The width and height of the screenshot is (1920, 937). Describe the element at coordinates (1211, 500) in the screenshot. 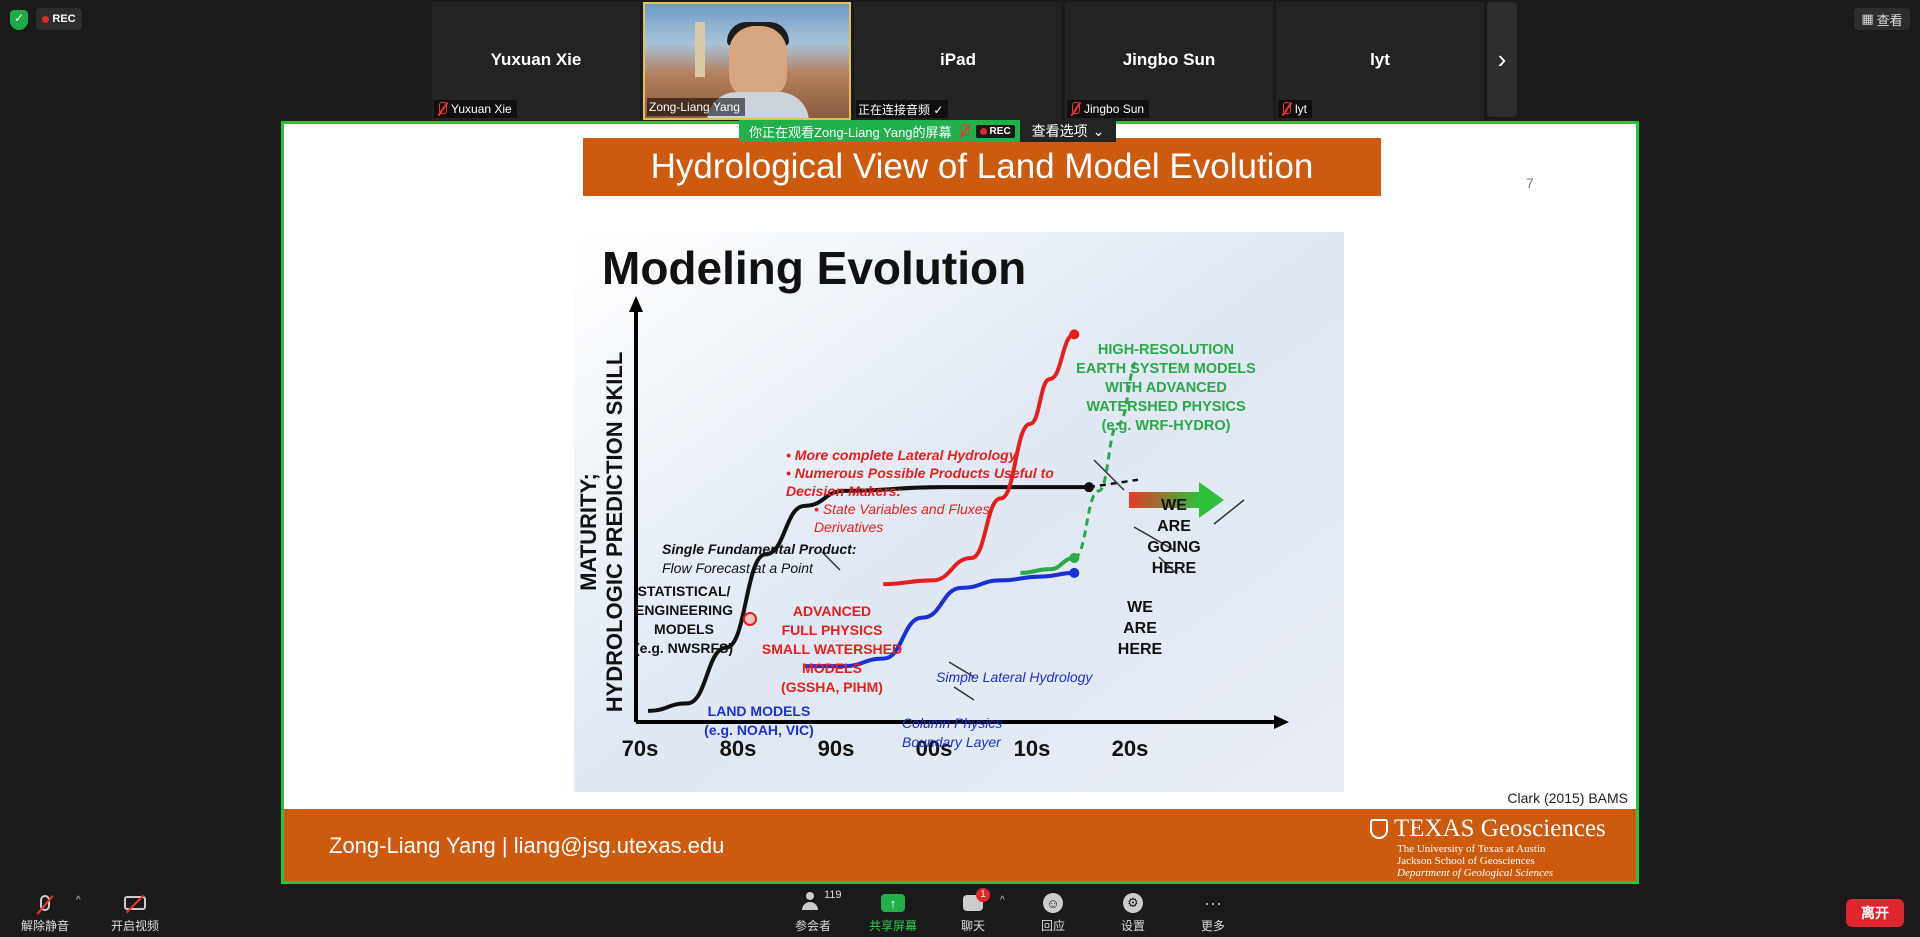

I see `transition-arrow-head` at that location.